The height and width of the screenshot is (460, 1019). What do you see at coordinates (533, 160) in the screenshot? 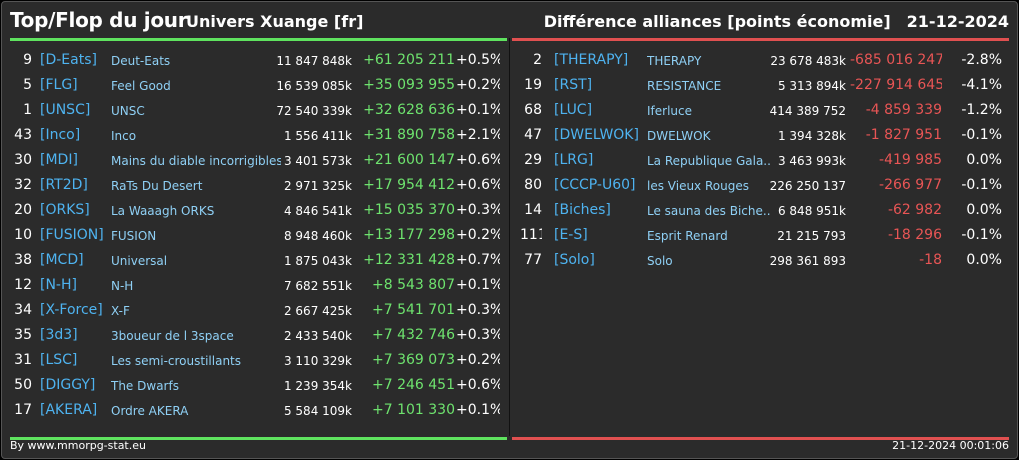
I see `rank: 29` at bounding box center [533, 160].